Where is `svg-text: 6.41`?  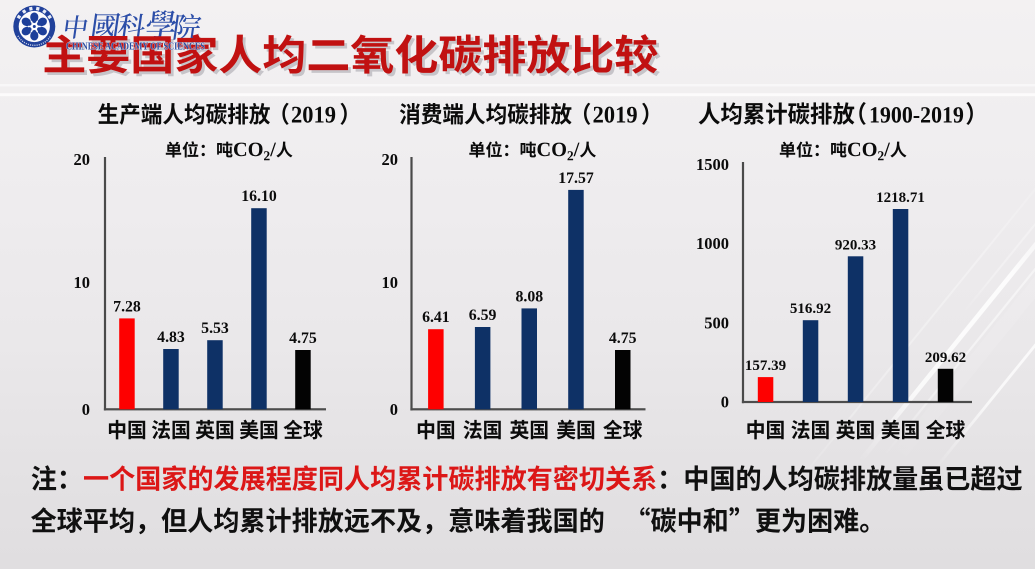
svg-text: 6.41 is located at coordinates (436, 317).